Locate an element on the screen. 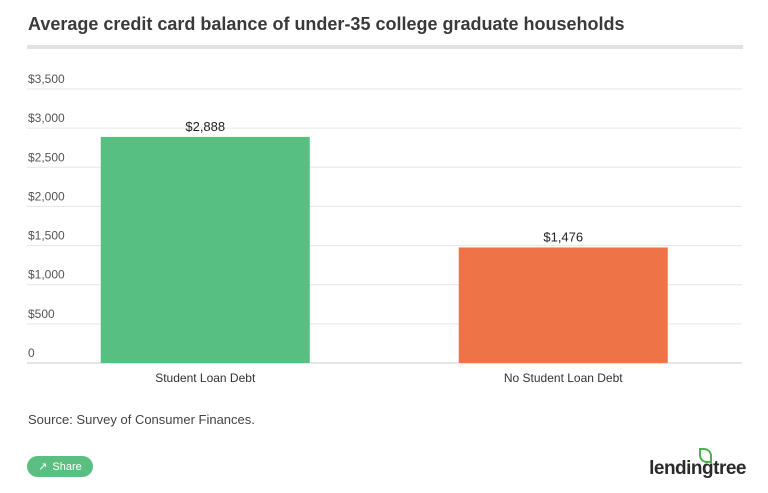  data-label: $2,888 is located at coordinates (205, 126).